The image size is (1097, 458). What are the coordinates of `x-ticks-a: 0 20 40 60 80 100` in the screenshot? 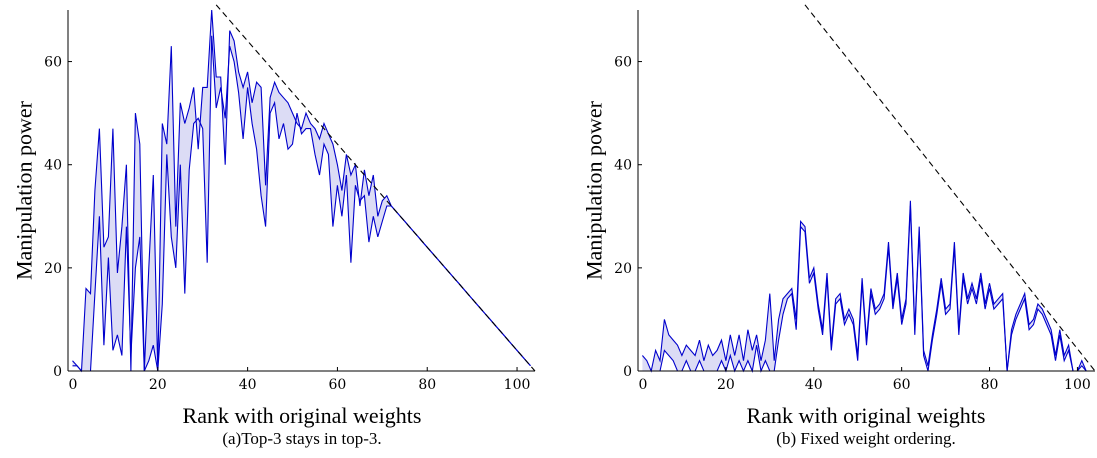 It's located at (299, 380).